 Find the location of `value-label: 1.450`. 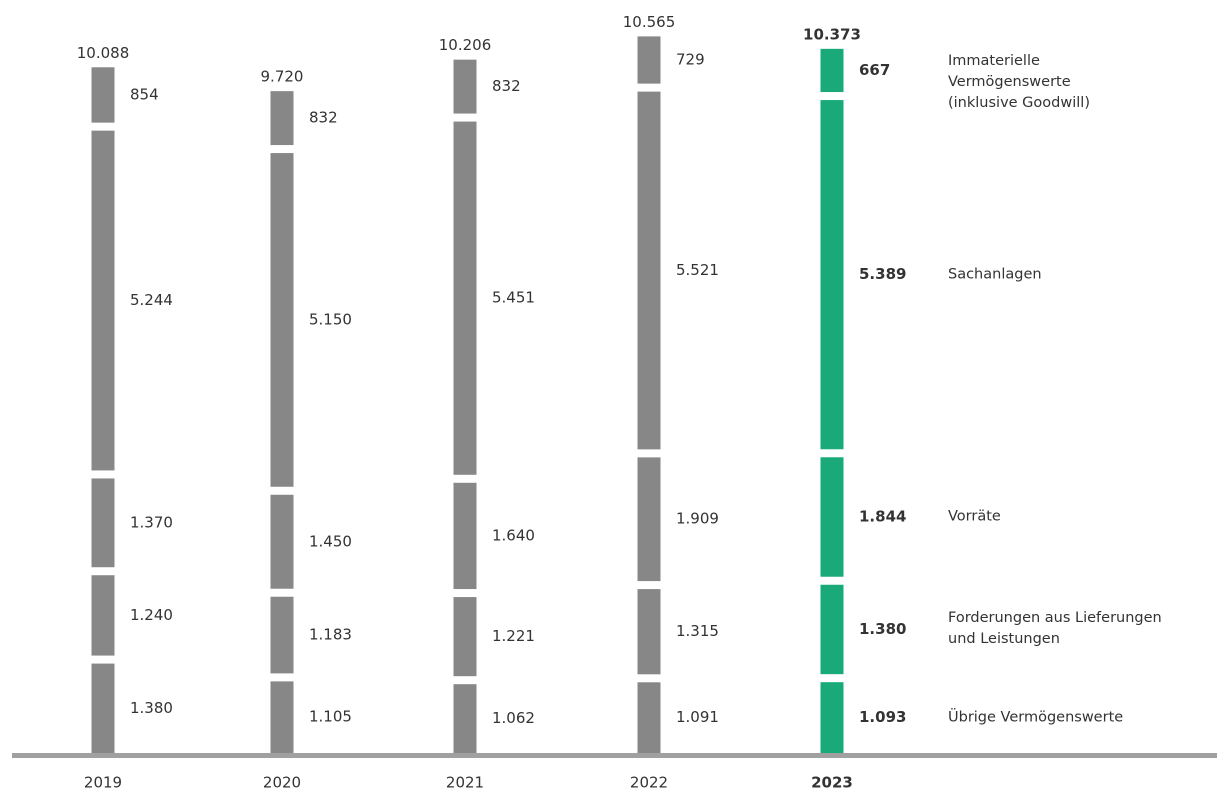

value-label: 1.450 is located at coordinates (330, 541).